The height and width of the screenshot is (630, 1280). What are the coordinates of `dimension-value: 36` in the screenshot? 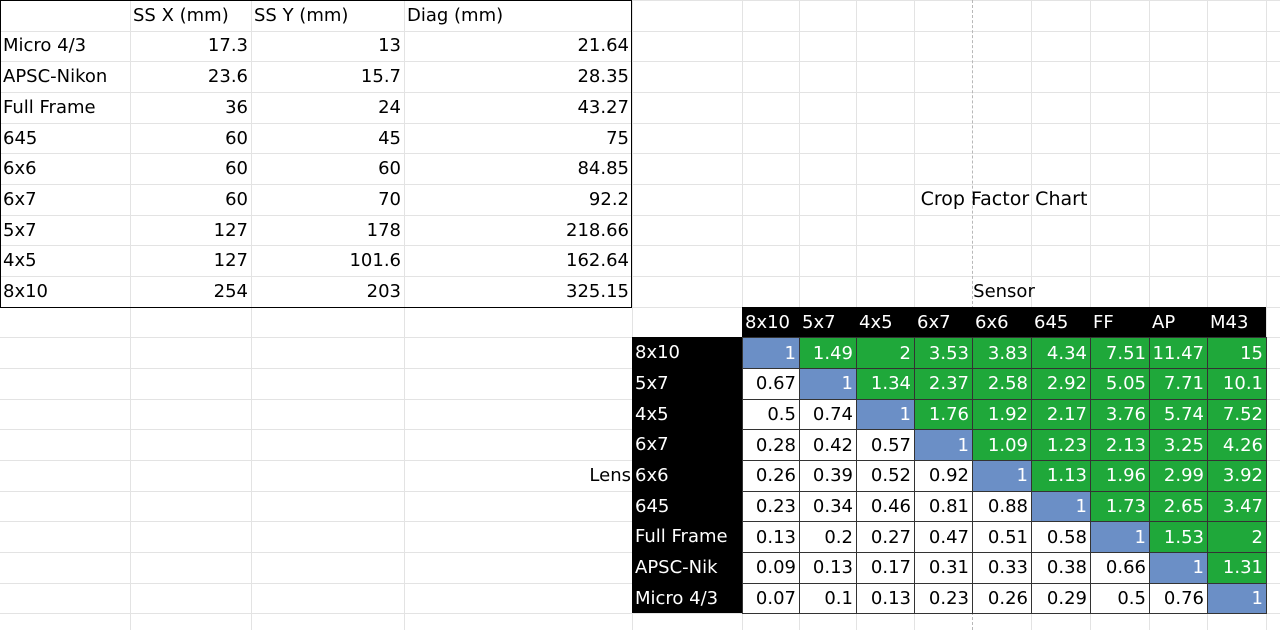 It's located at (236, 107).